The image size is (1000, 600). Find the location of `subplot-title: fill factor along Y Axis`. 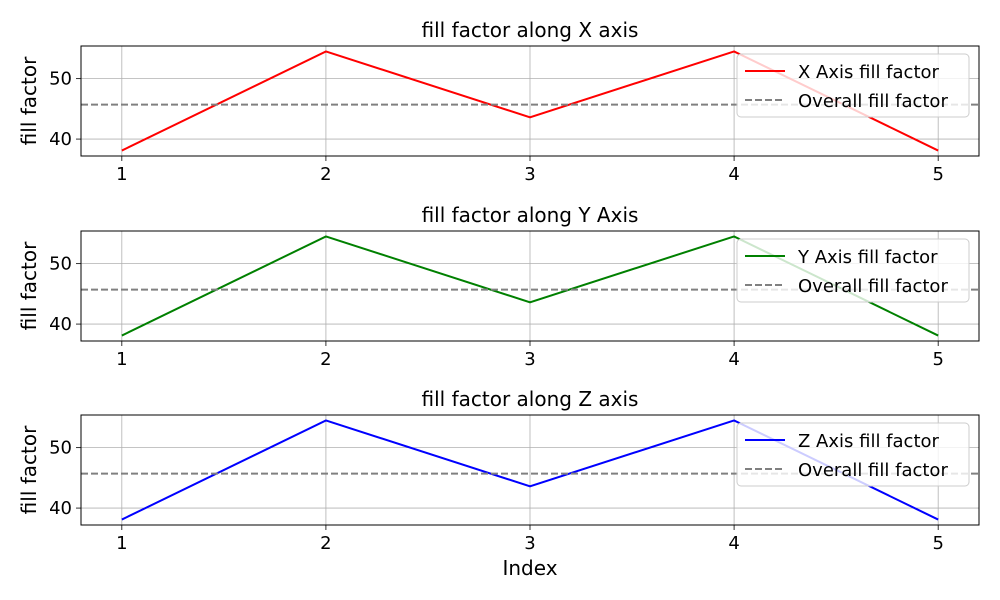

subplot-title: fill factor along Y Axis is located at coordinates (530, 215).